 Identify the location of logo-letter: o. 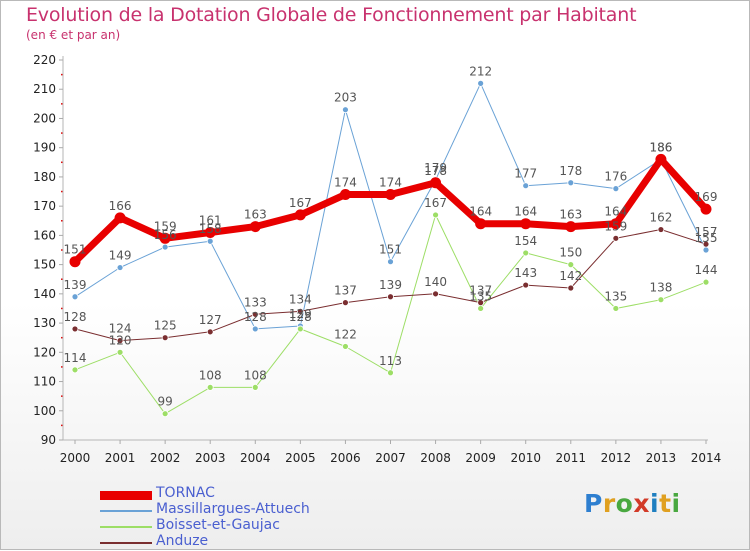
(624, 503).